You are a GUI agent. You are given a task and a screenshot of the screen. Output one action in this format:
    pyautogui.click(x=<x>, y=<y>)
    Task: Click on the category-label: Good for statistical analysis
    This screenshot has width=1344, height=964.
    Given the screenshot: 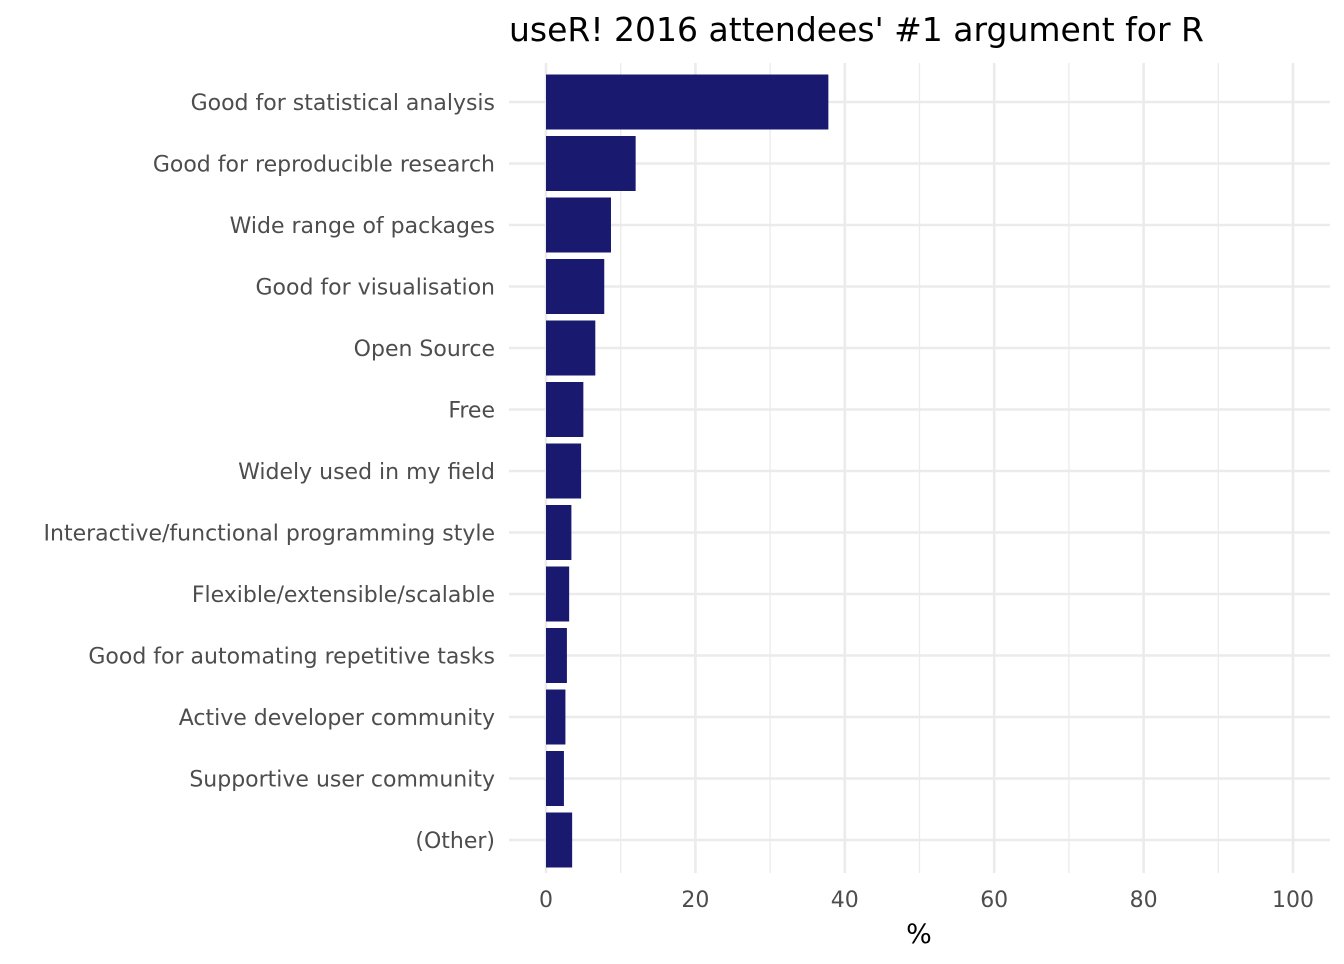 What is the action you would take?
    pyautogui.click(x=343, y=103)
    